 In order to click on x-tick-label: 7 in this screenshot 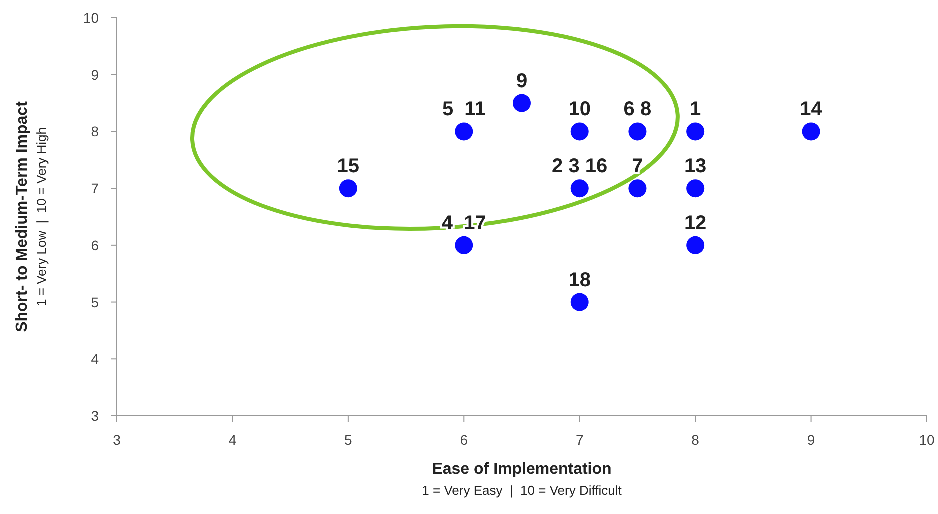, I will do `click(580, 440)`.